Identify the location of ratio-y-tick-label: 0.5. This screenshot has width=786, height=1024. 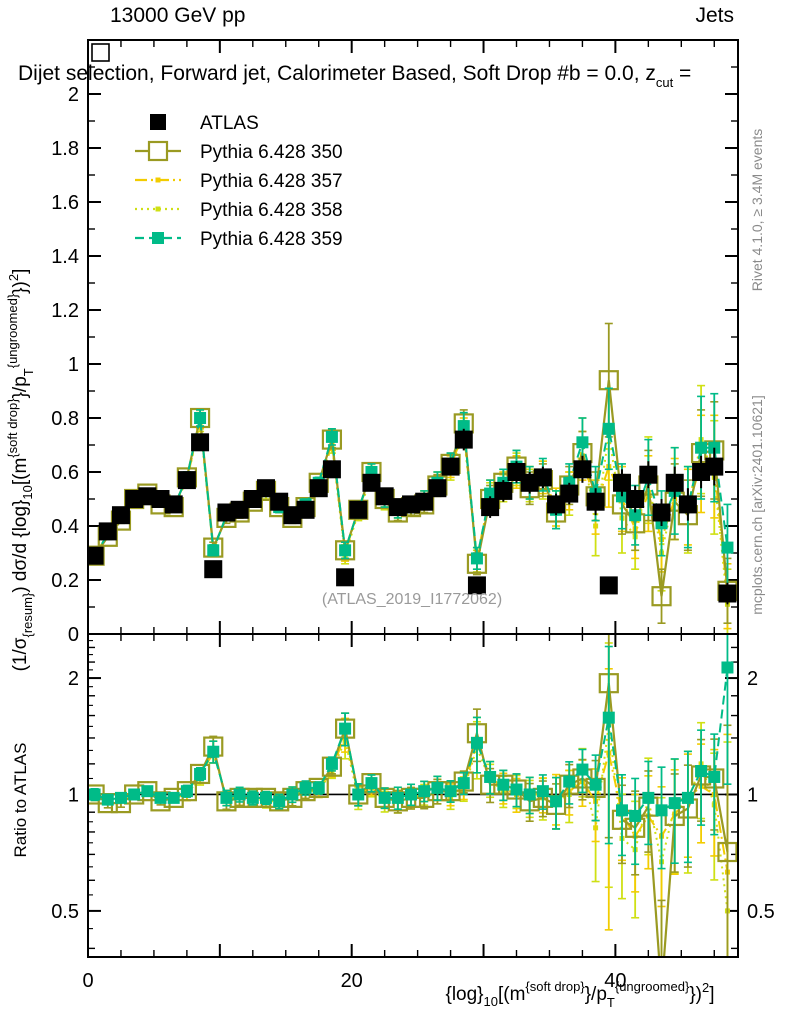
(65, 912).